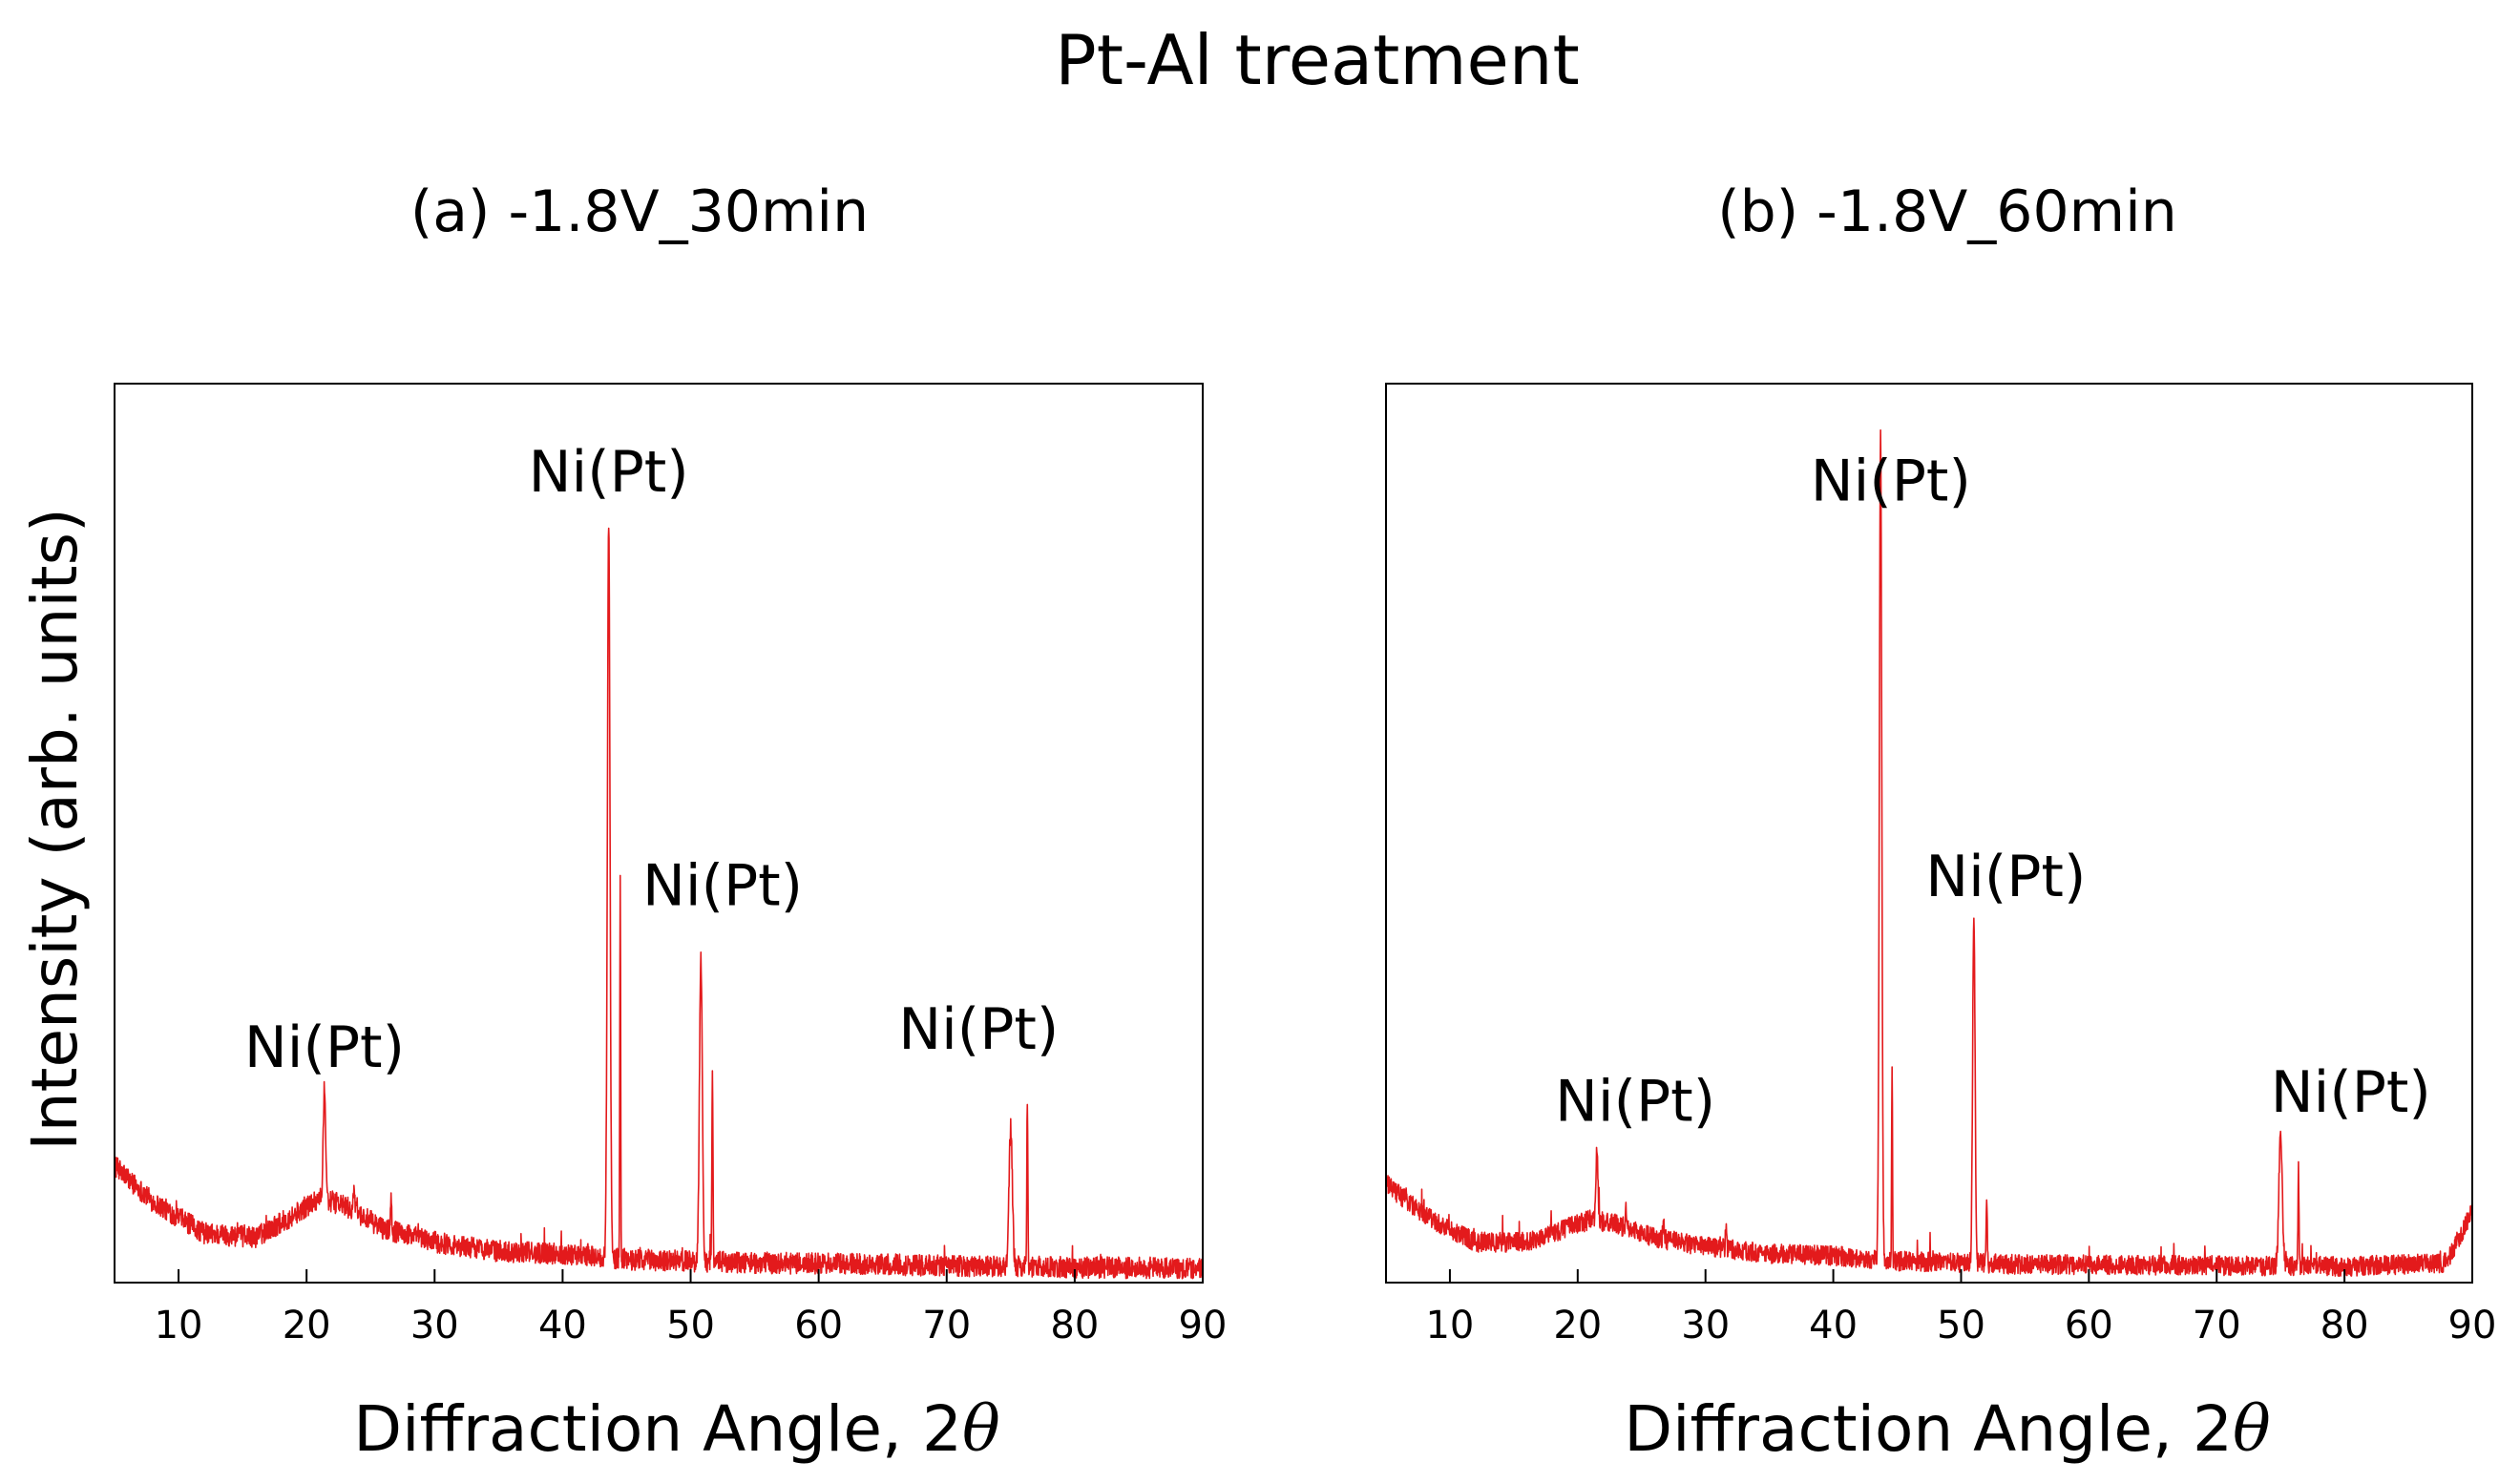 Image resolution: width=2520 pixels, height=1483 pixels. I want to click on panel-b-title: (b) -1.8V_60min, so click(1947, 212).